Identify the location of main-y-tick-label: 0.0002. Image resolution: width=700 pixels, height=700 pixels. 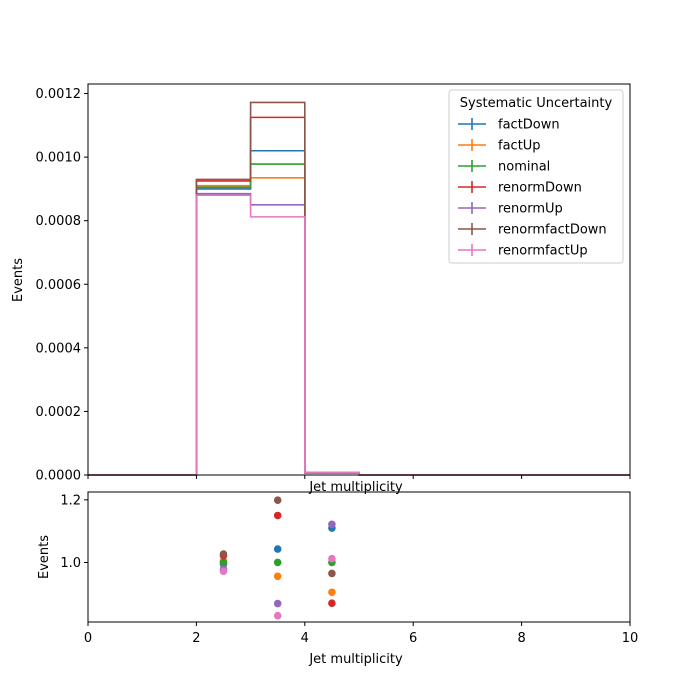
(59, 412).